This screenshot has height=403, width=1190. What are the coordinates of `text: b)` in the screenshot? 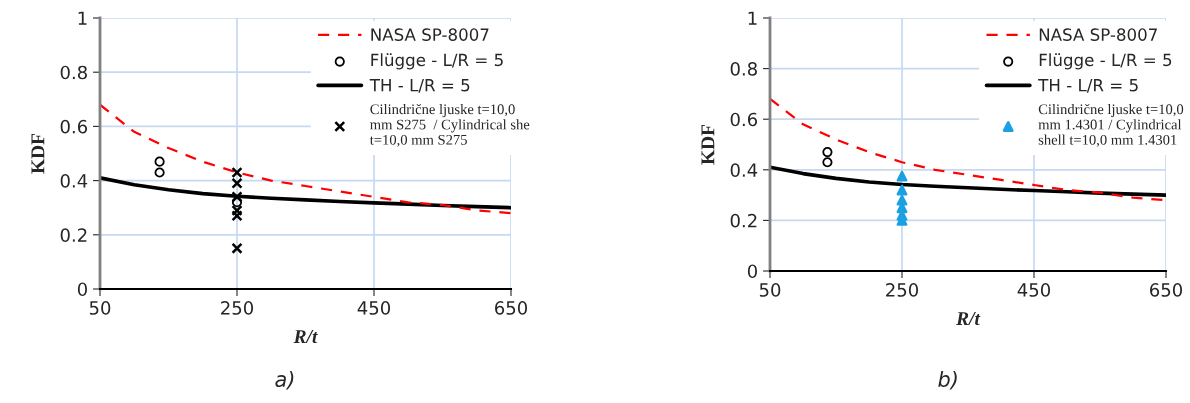 It's located at (947, 380).